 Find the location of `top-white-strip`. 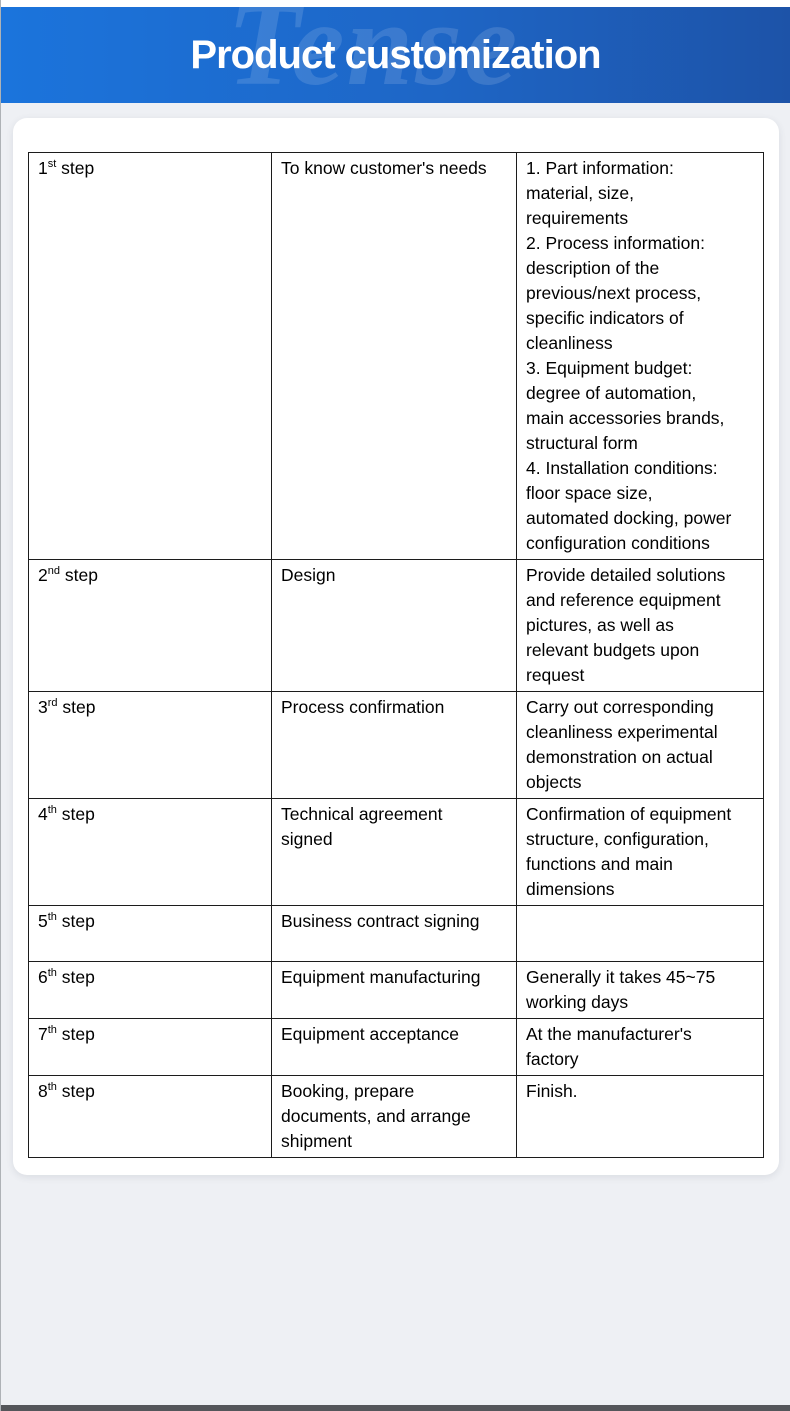

top-white-strip is located at coordinates (395, 3).